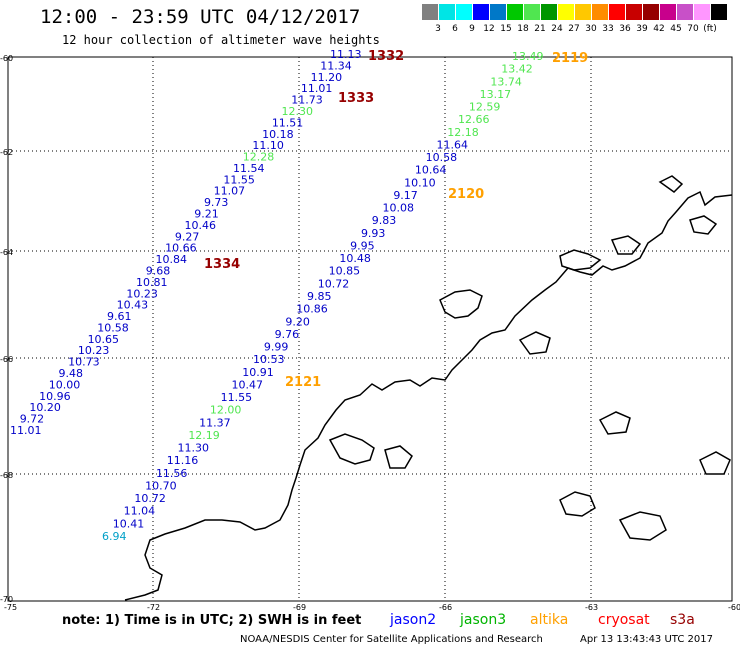 The width and height of the screenshot is (740, 650). Describe the element at coordinates (336, 65) in the screenshot. I see `swh-value: 11.34` at that location.